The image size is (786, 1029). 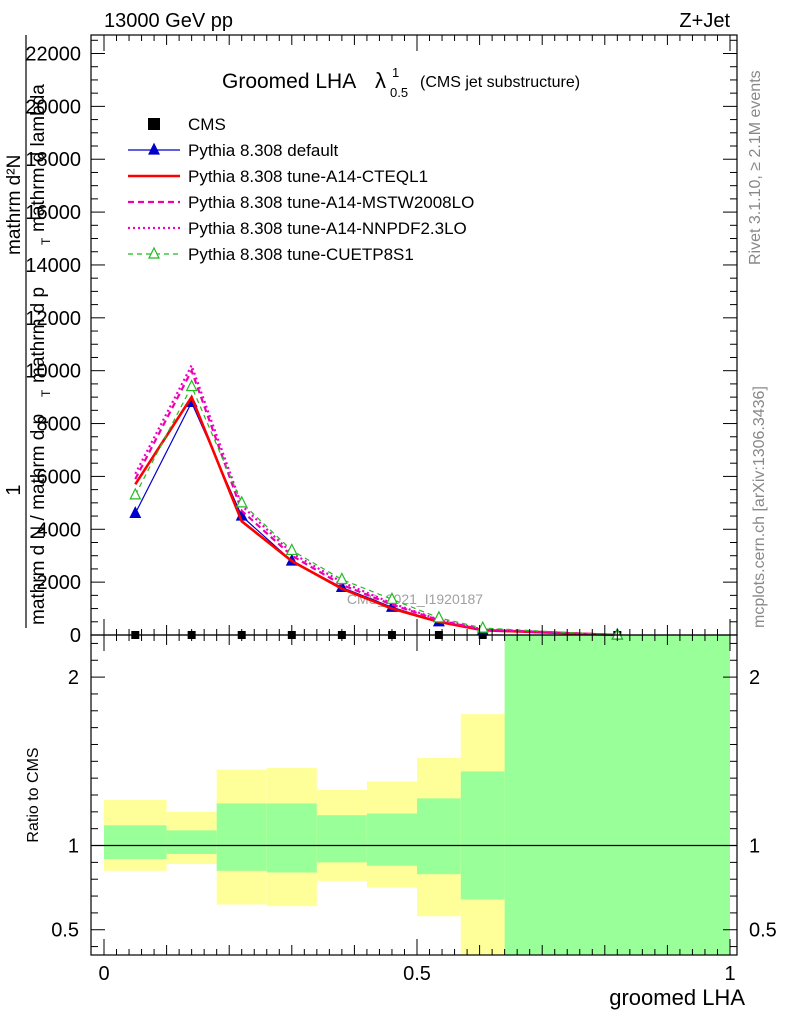 I want to click on title-note: (CMS jet substructure), so click(x=500, y=82).